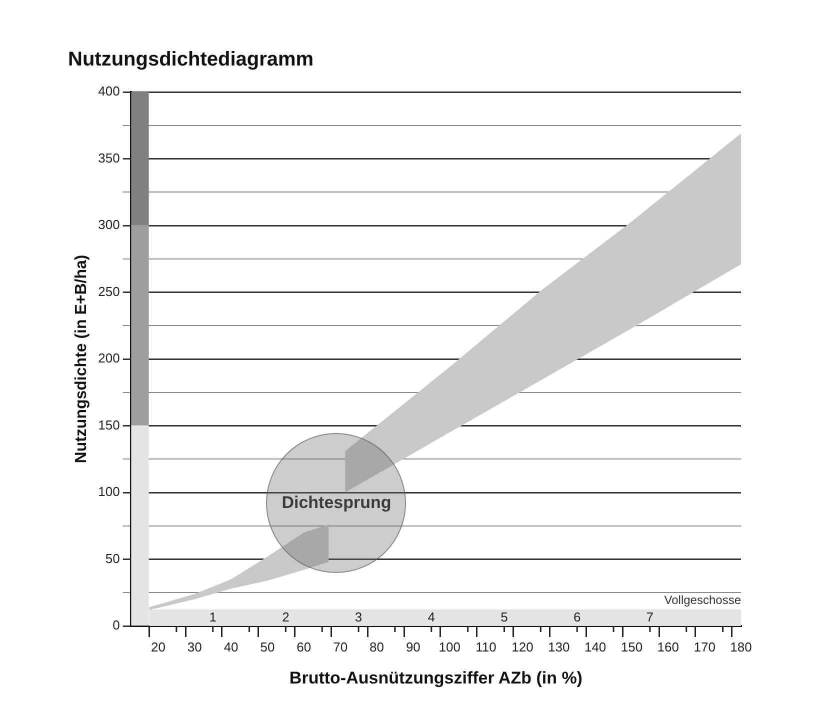 The width and height of the screenshot is (814, 711). I want to click on x-tick-label: 30, so click(194, 646).